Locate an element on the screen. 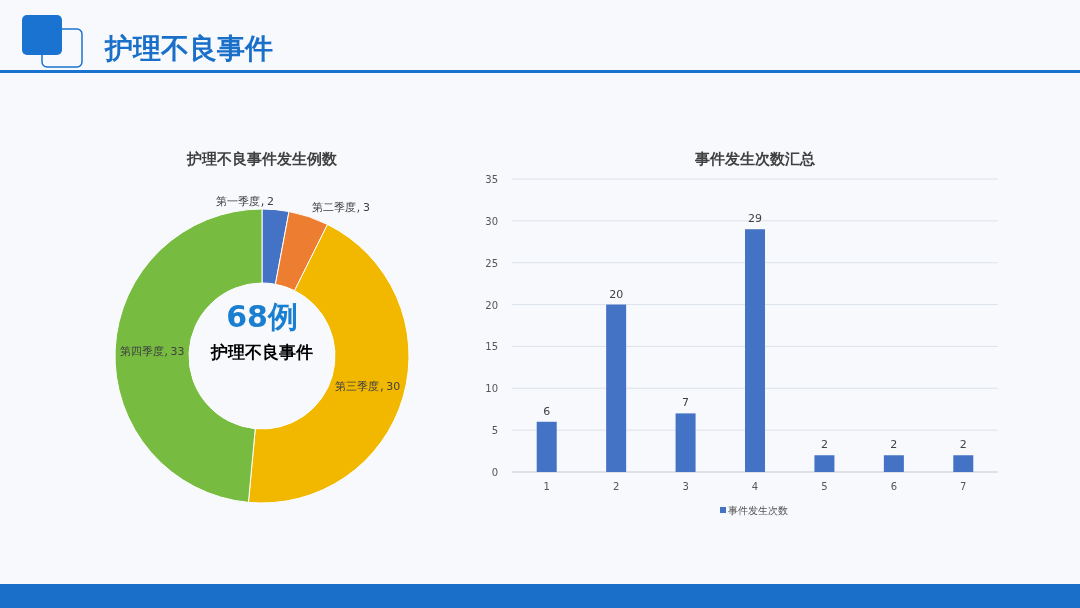 Image resolution: width=1080 pixels, height=608 pixels. y-tick-label: 15 is located at coordinates (491, 347).